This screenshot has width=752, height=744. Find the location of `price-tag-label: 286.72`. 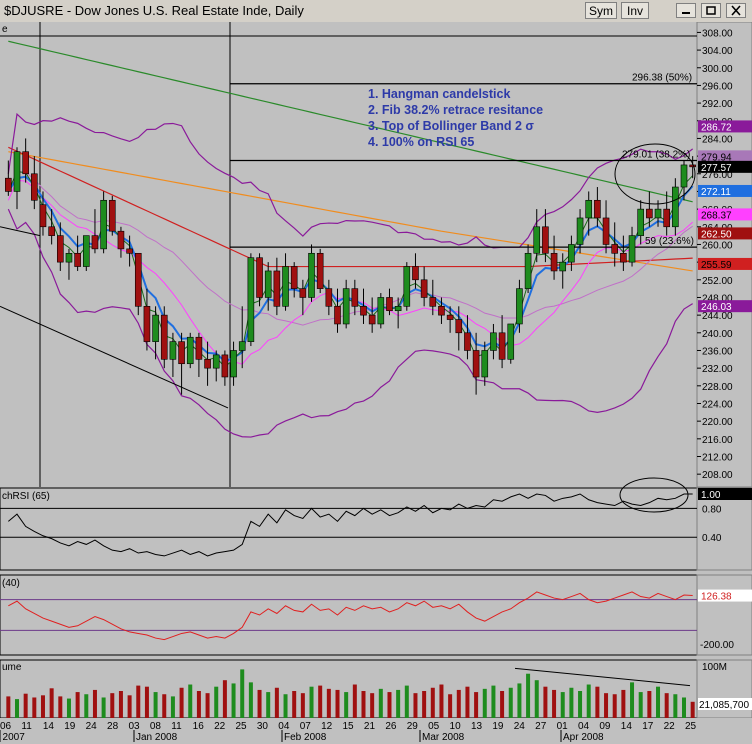

price-tag-label: 286.72 is located at coordinates (716, 127).